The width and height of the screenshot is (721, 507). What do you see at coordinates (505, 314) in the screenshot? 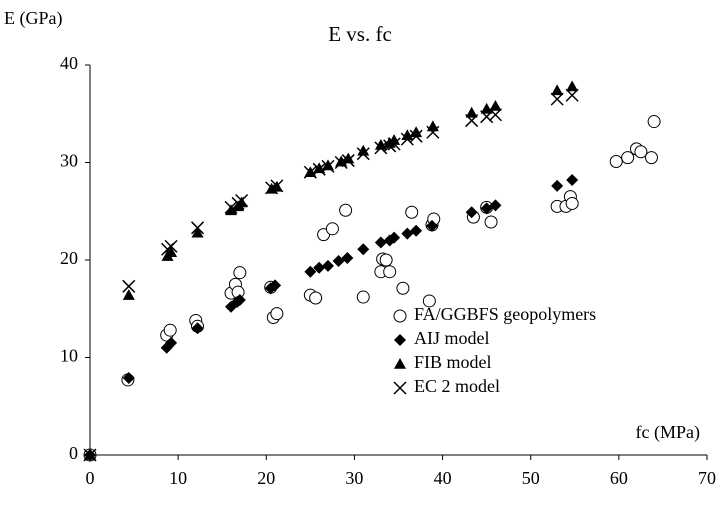
I see `legend-label: FA/GGBFS geopolymers` at bounding box center [505, 314].